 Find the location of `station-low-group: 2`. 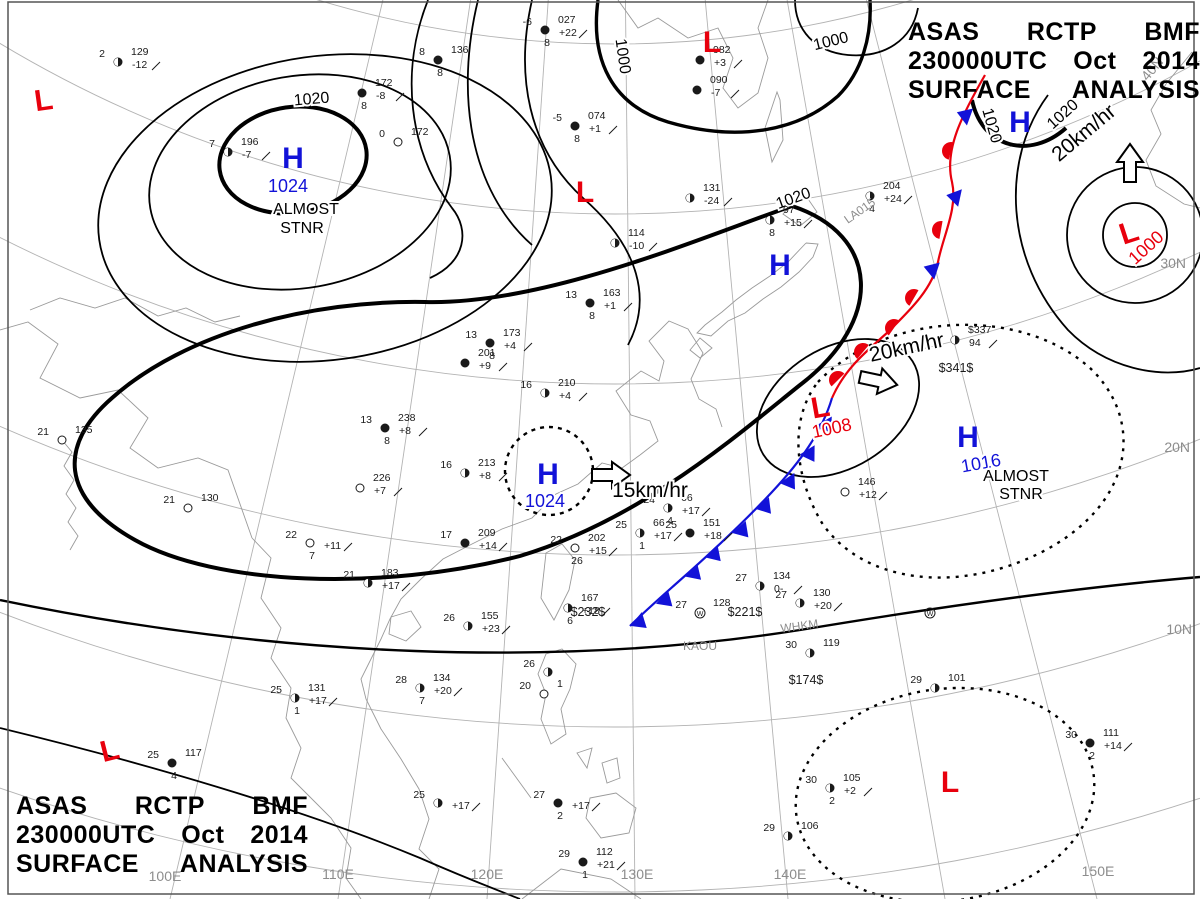

station-low-group: 2 is located at coordinates (832, 801).